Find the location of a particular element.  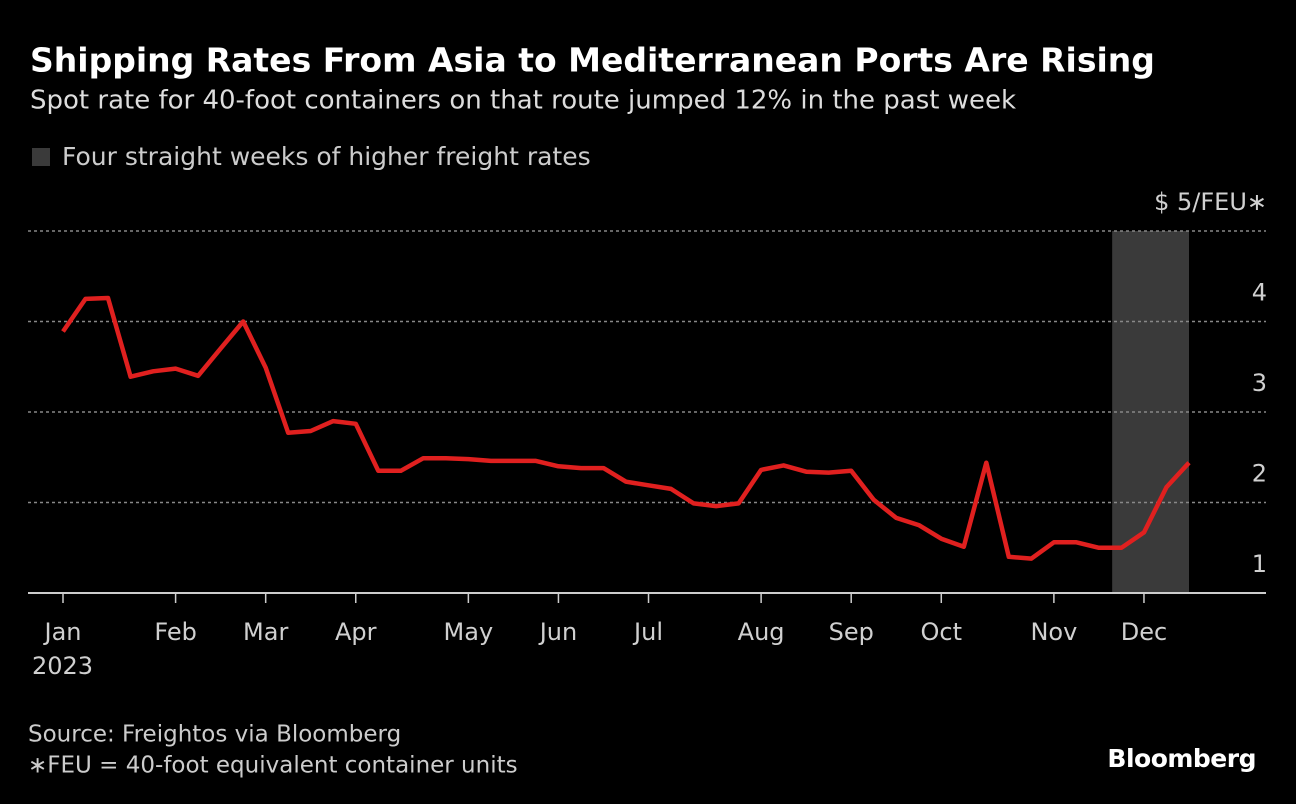

y-tick-label: 4 is located at coordinates (1259, 293).